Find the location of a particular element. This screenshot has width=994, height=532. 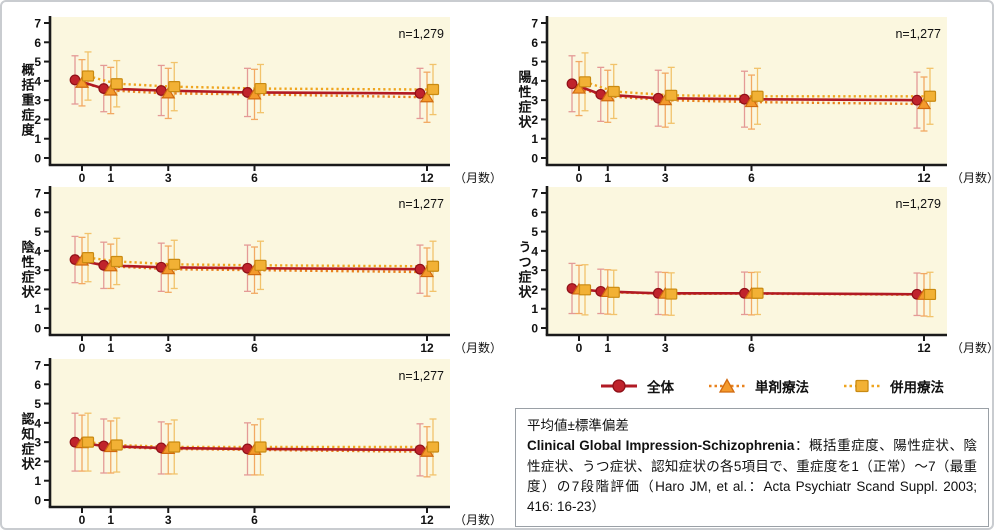

legend-label-tanzai: 単剤療法 is located at coordinates (782, 387).